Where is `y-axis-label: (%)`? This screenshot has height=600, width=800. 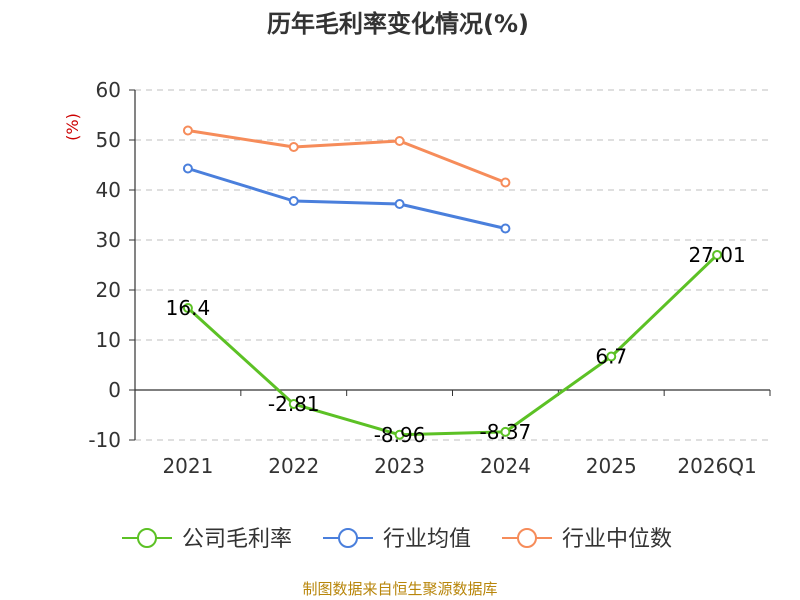
y-axis-label: (%) is located at coordinates (72, 127).